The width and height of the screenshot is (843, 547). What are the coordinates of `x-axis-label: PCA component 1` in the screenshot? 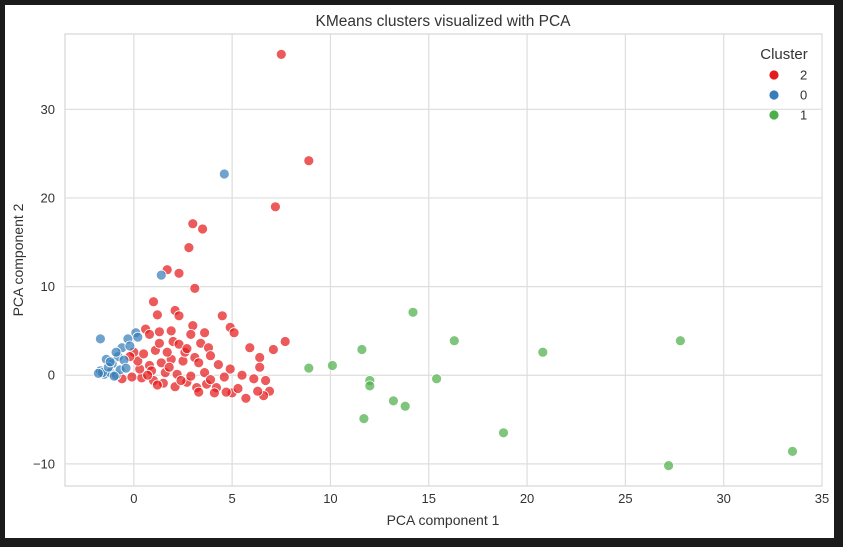 It's located at (443, 520).